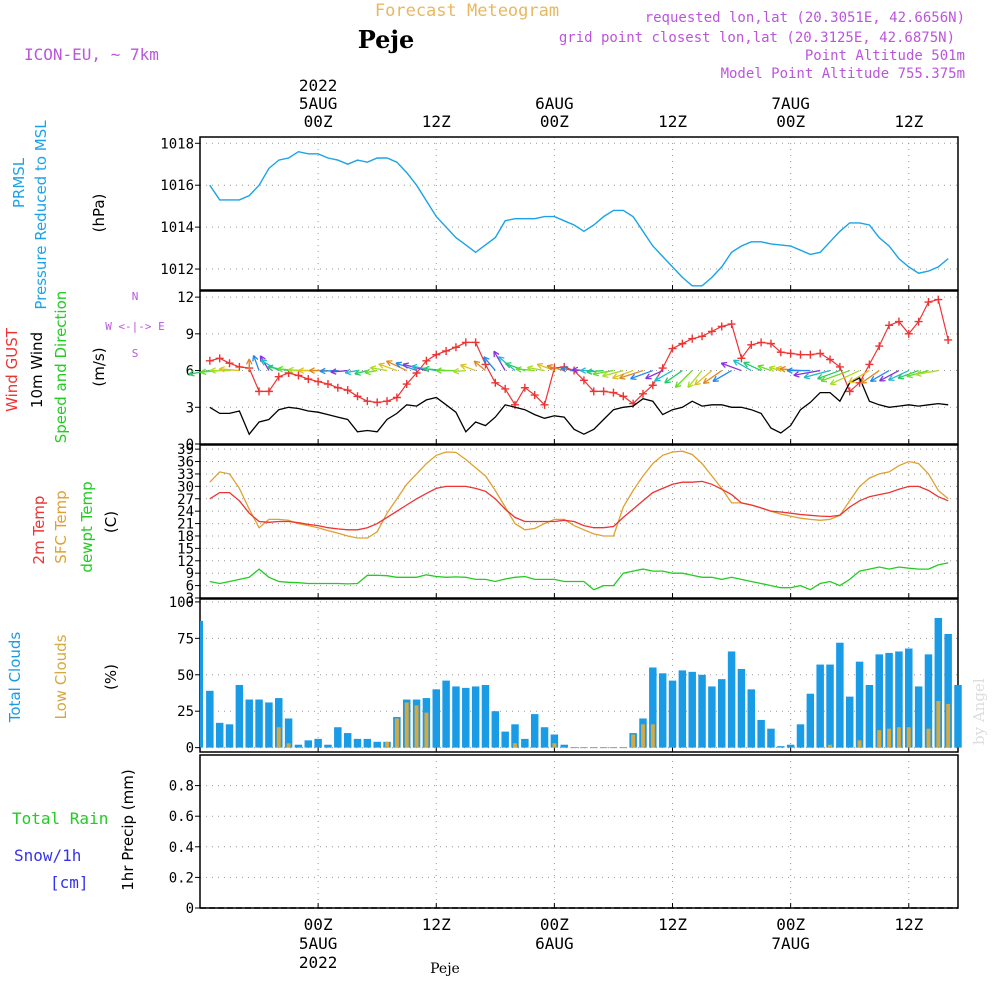 The height and width of the screenshot is (1000, 1000). What do you see at coordinates (61, 676) in the screenshot?
I see `ylabel-low-clouds: Low Clouds` at bounding box center [61, 676].